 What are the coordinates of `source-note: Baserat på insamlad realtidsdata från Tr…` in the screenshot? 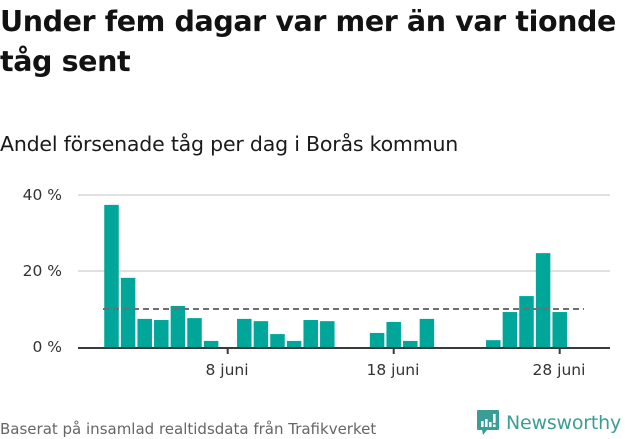 It's located at (188, 429).